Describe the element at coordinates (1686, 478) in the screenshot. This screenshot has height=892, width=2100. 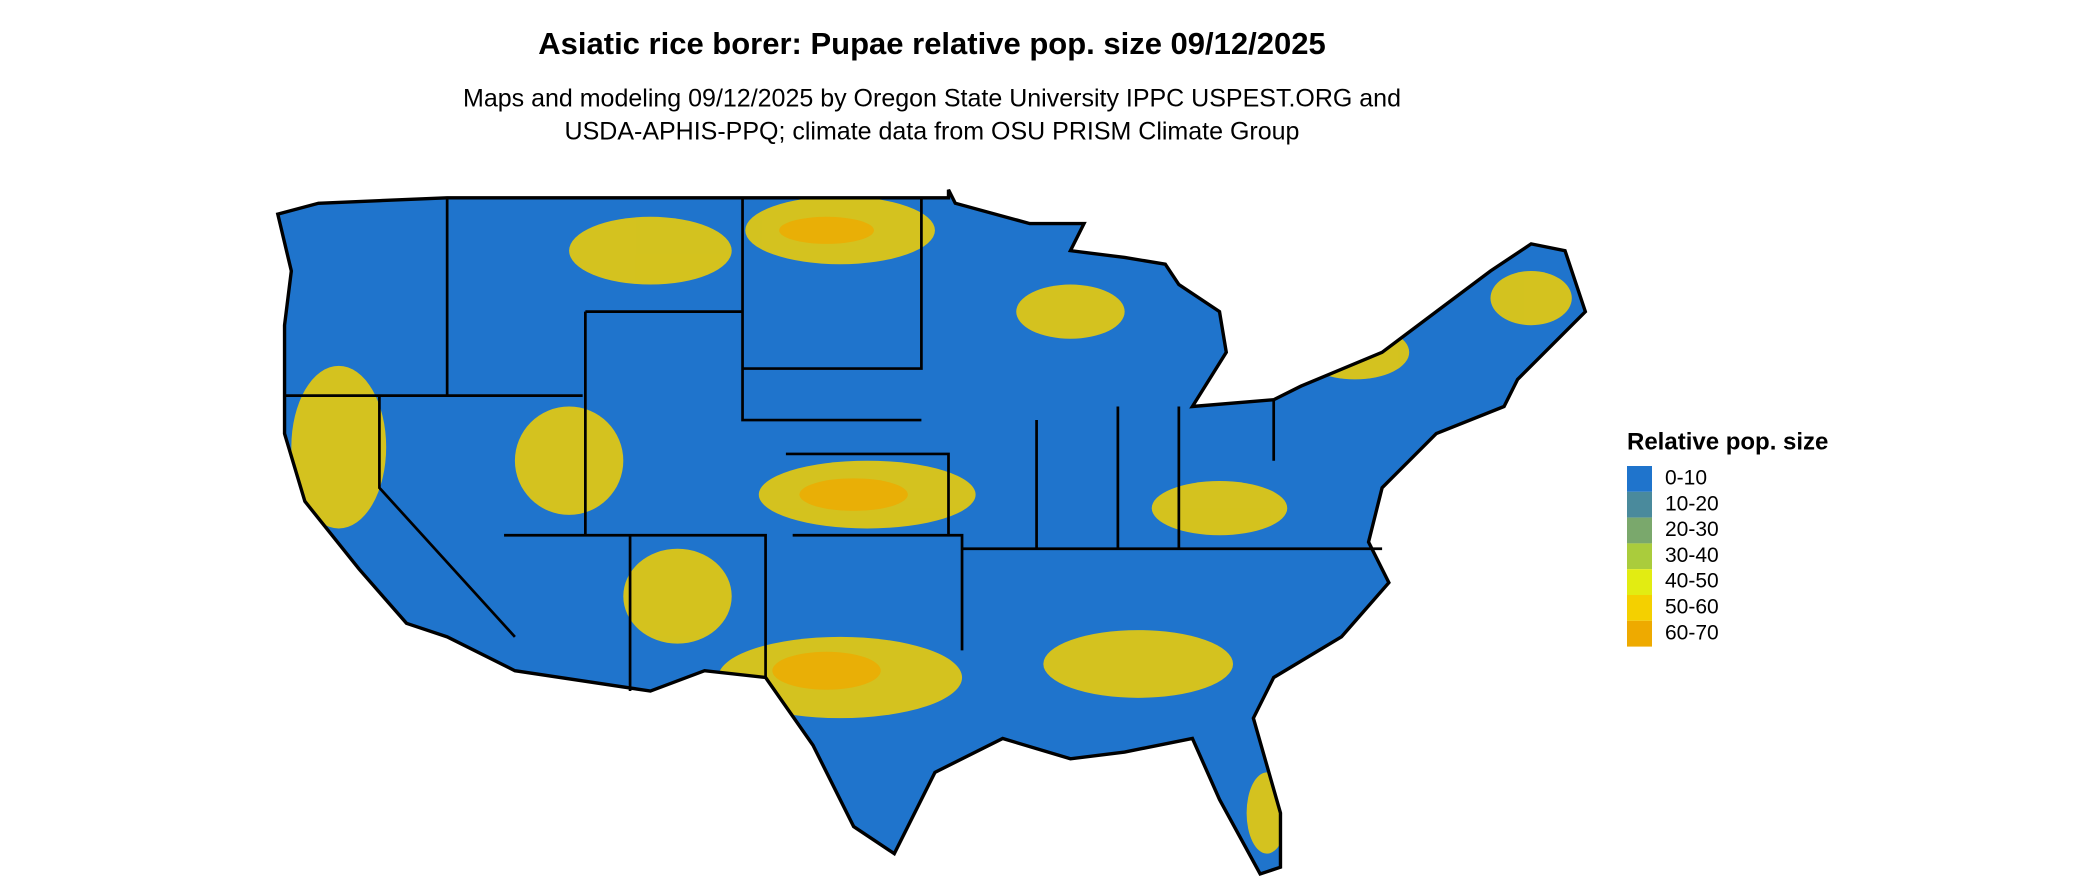
I see `legend-label: 0-10` at that location.